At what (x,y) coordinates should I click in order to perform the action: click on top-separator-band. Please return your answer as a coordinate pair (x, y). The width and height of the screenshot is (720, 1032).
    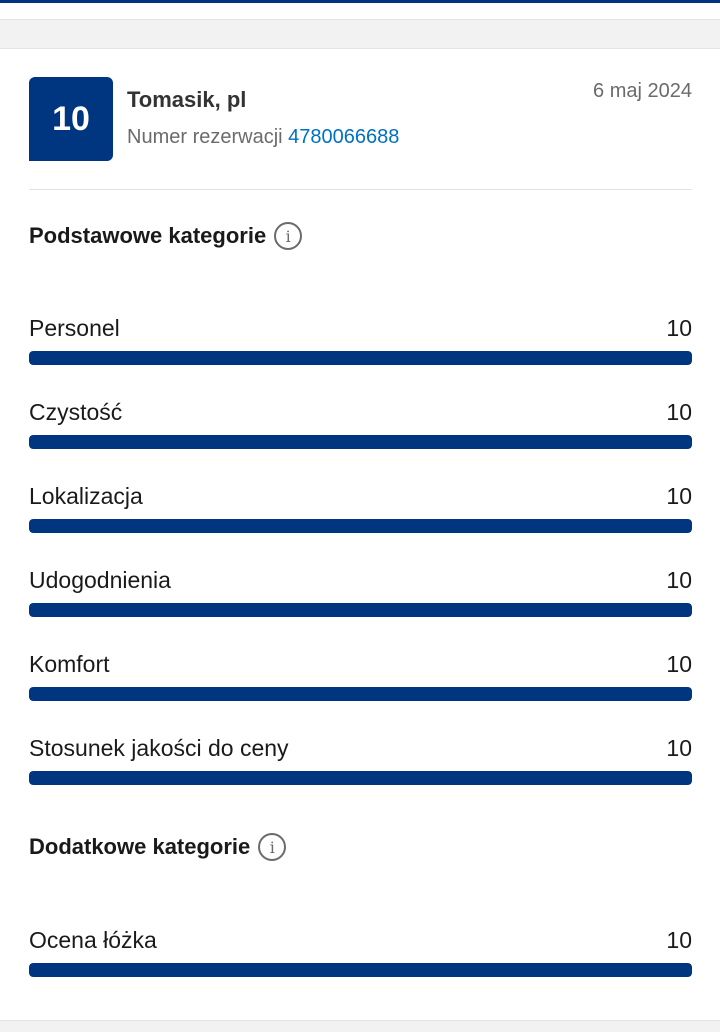
    Looking at the image, I should click on (360, 34).